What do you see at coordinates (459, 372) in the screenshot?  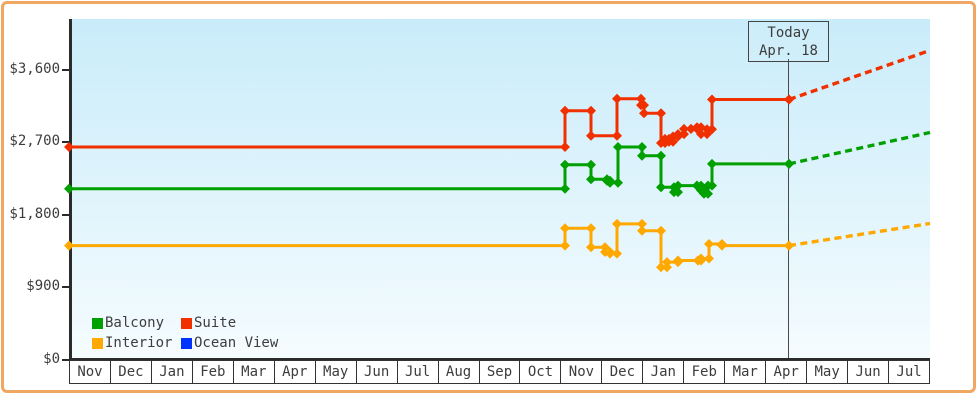 I see `month-cell: Aug` at bounding box center [459, 372].